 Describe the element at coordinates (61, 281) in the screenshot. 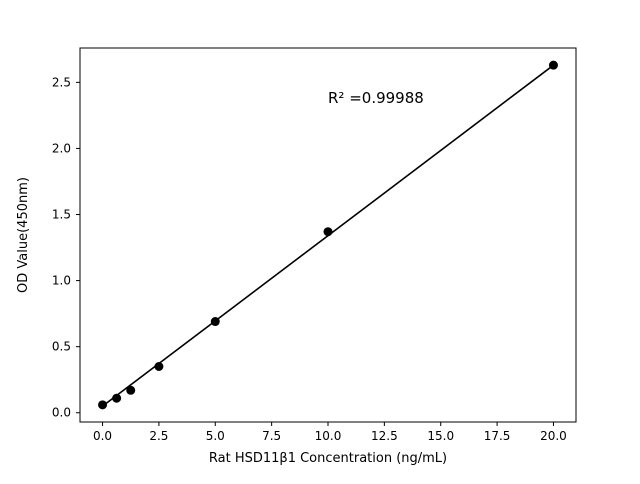

I see `y-tick-label: 1.0` at that location.